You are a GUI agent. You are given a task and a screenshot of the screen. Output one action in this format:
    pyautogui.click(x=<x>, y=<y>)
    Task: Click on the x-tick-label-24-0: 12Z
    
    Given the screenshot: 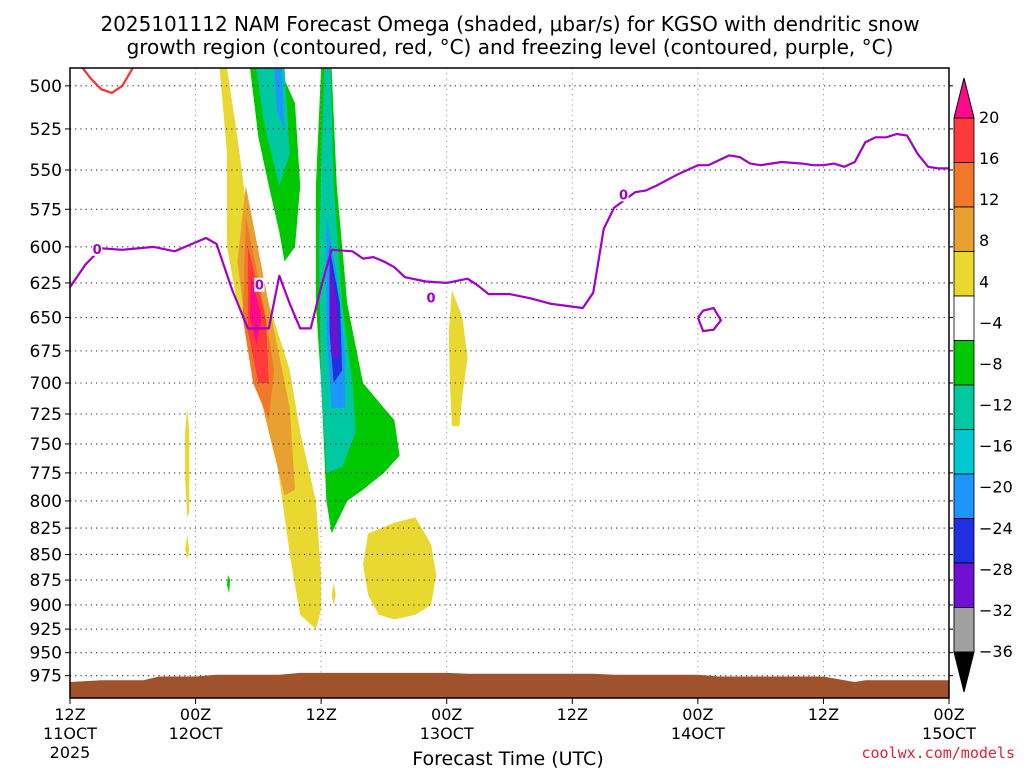 What is the action you would take?
    pyautogui.click(x=320, y=714)
    